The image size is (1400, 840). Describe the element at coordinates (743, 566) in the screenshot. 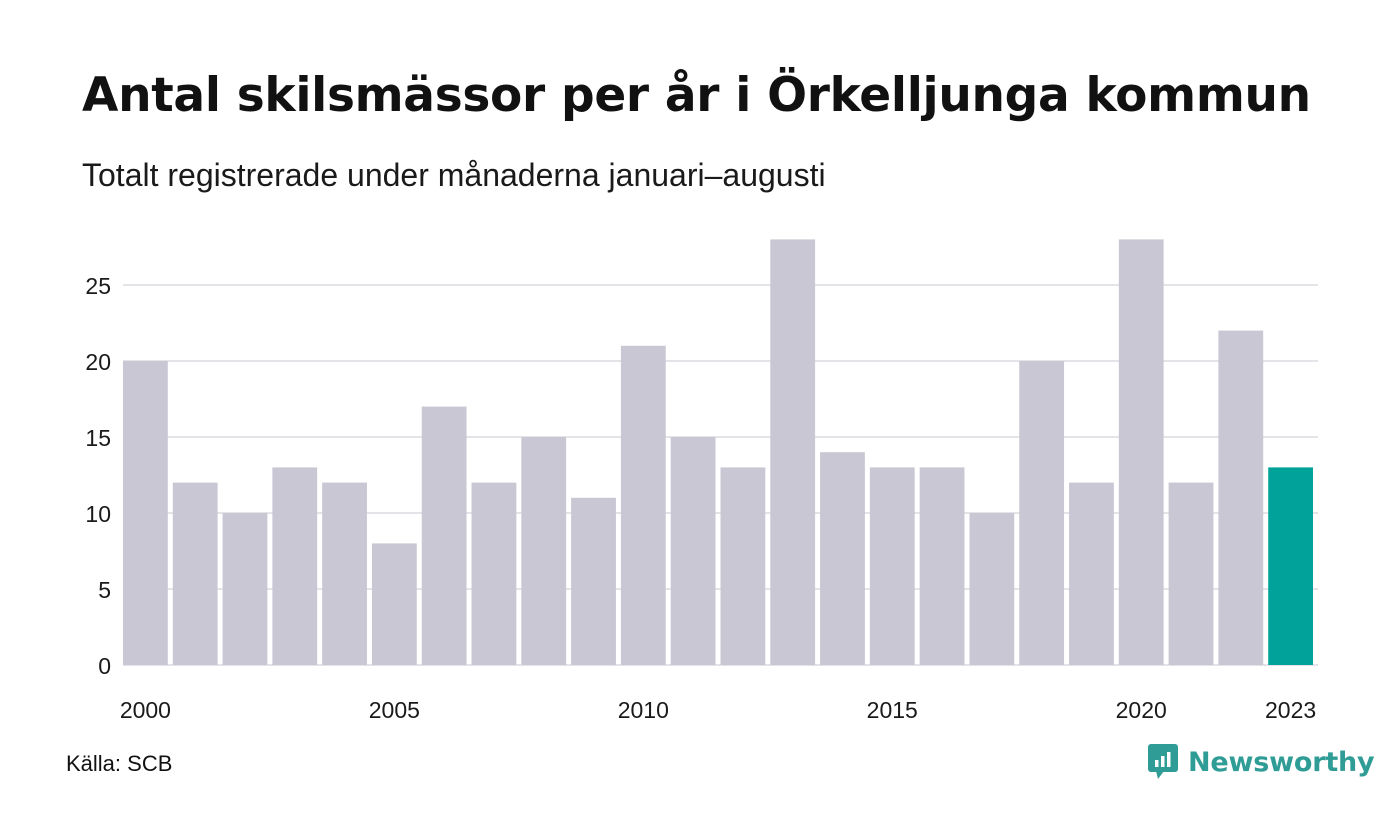

I see `bar-2012` at that location.